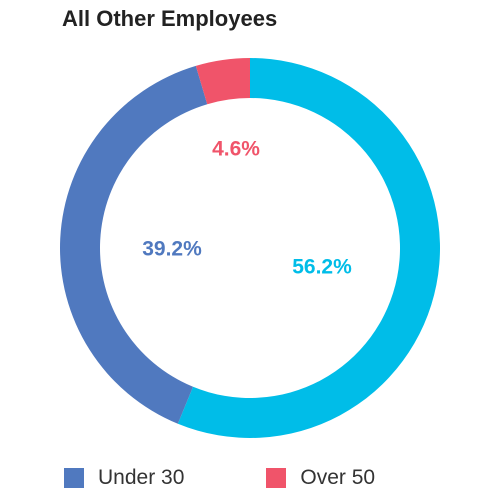 This screenshot has width=500, height=500. I want to click on legend-item-over-50: Over 50, so click(320, 478).